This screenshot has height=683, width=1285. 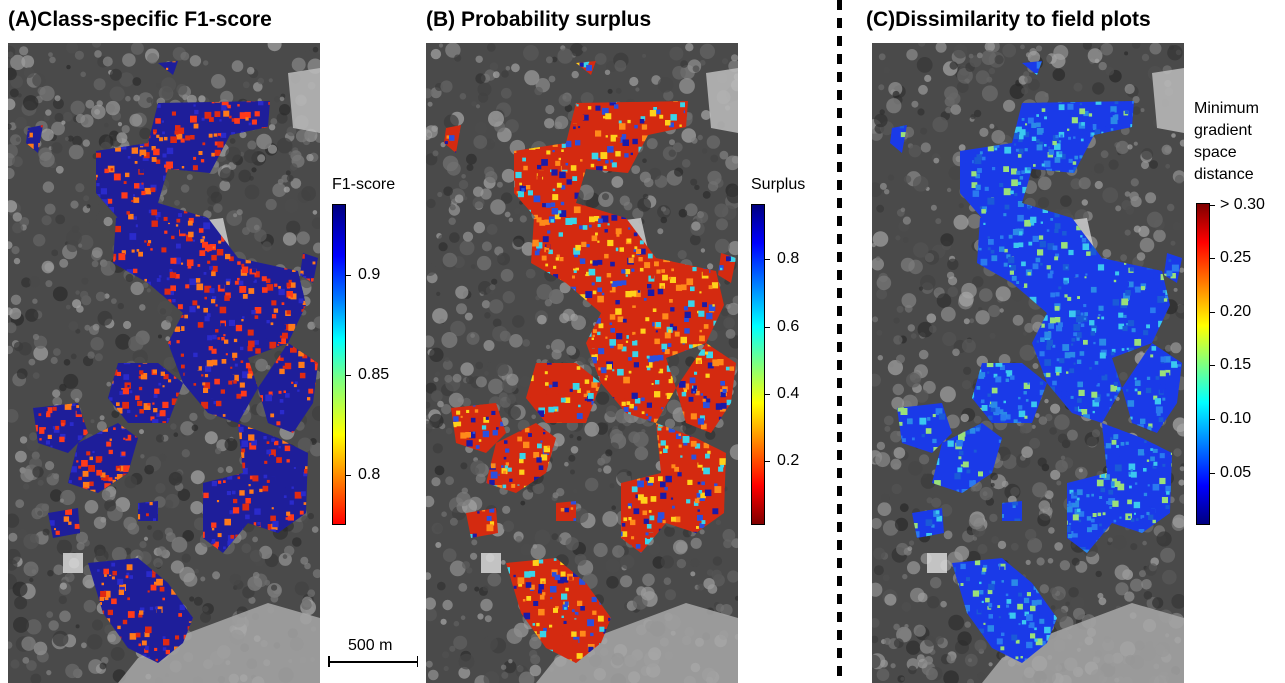 What do you see at coordinates (778, 184) in the screenshot?
I see `colorbar-b-label: Surplus` at bounding box center [778, 184].